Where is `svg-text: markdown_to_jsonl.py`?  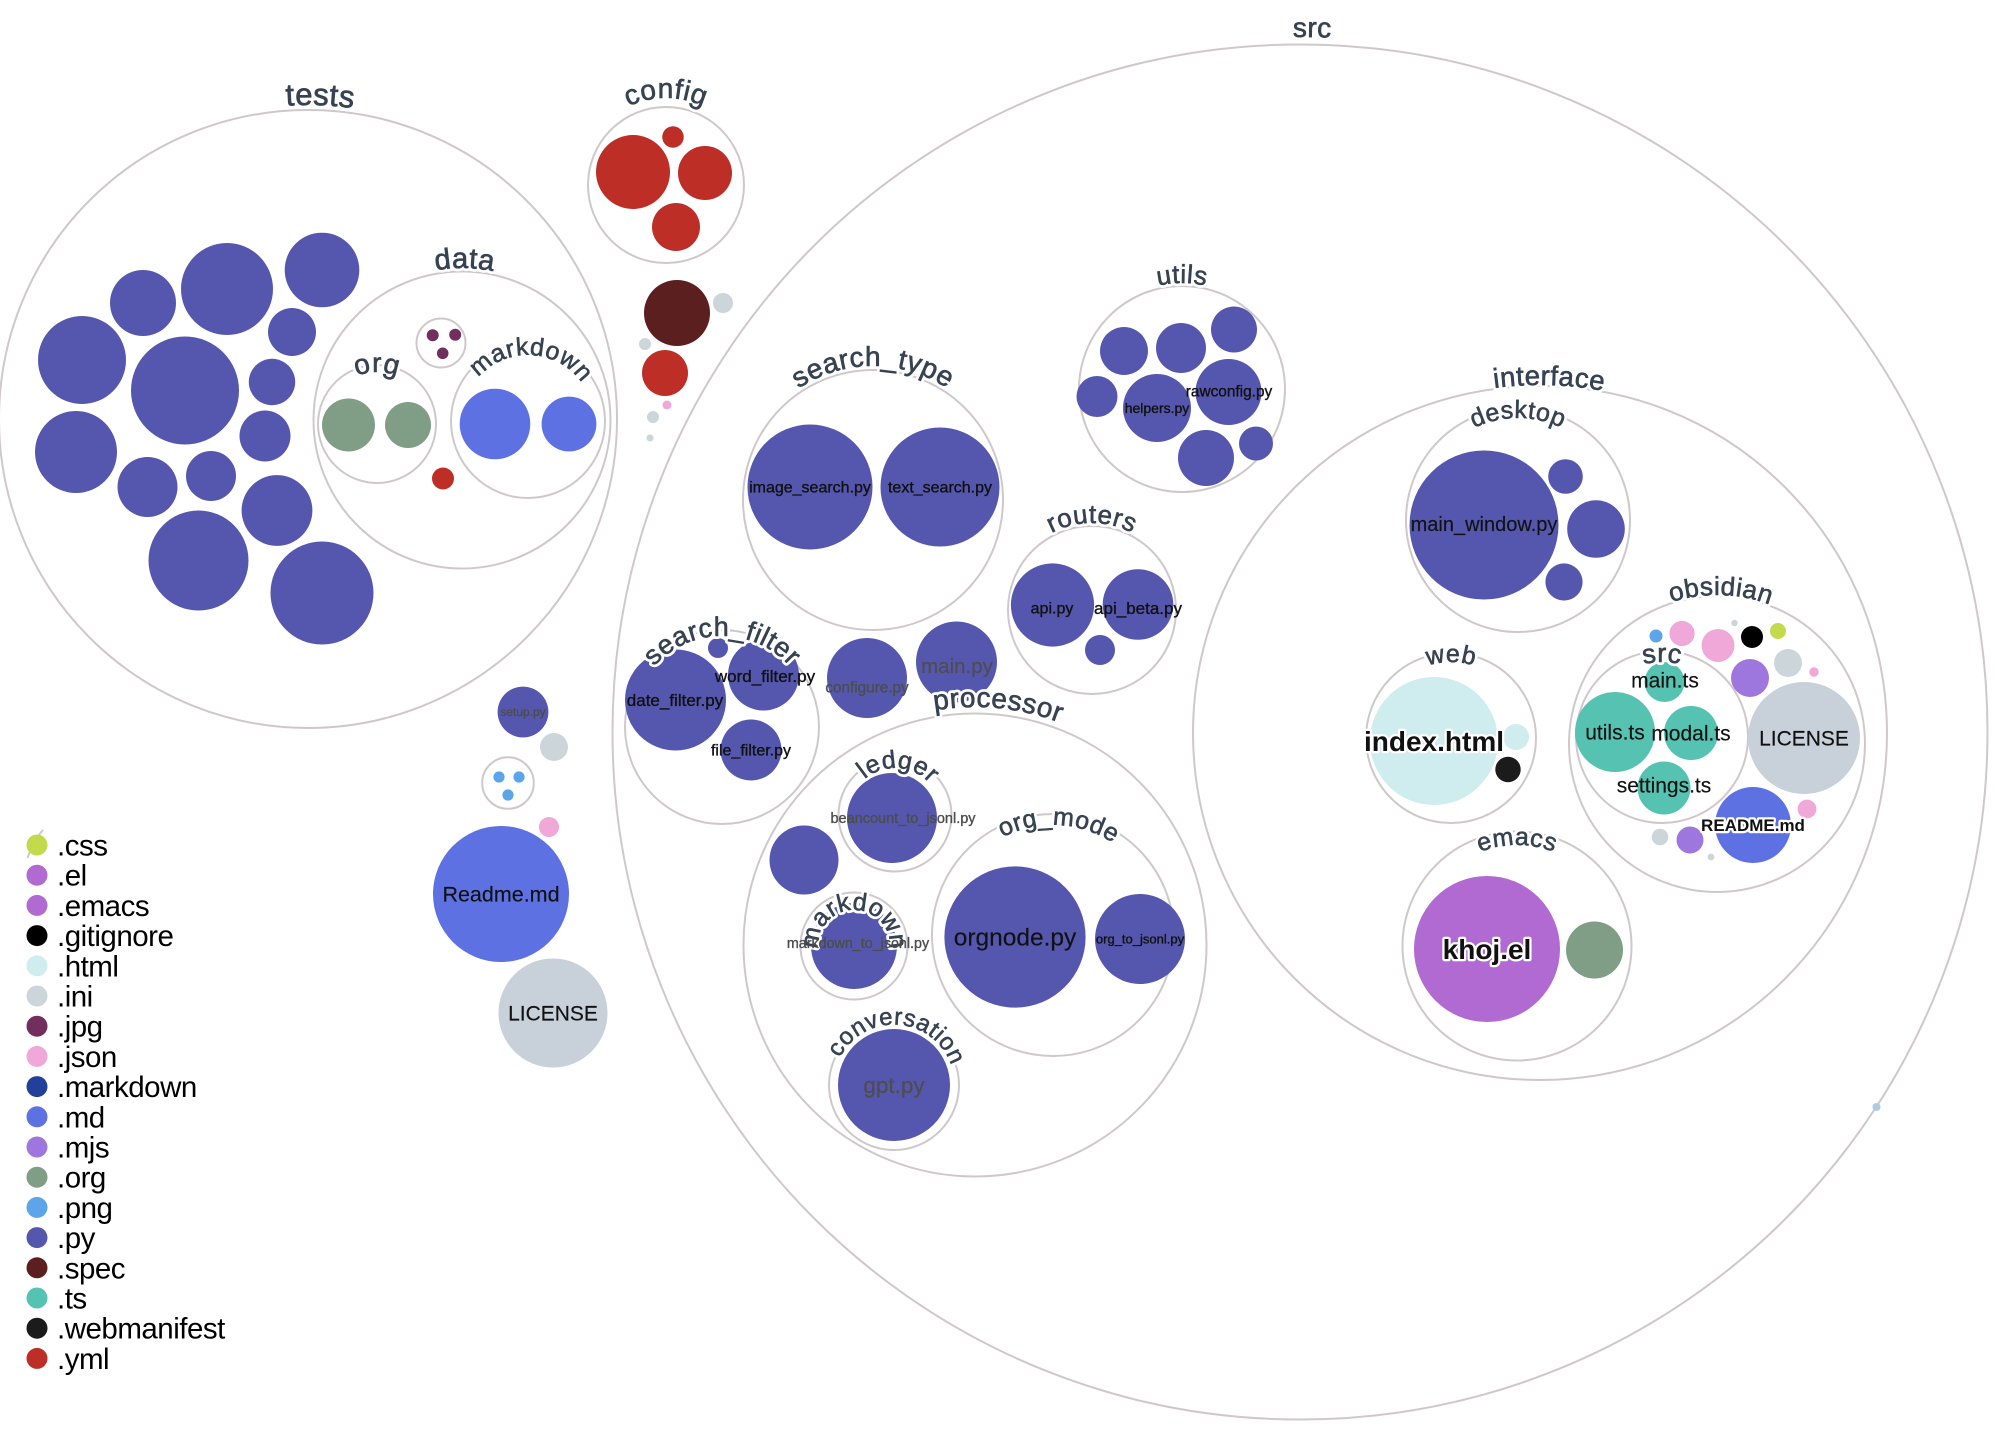 svg-text: markdown_to_jsonl.py is located at coordinates (858, 944).